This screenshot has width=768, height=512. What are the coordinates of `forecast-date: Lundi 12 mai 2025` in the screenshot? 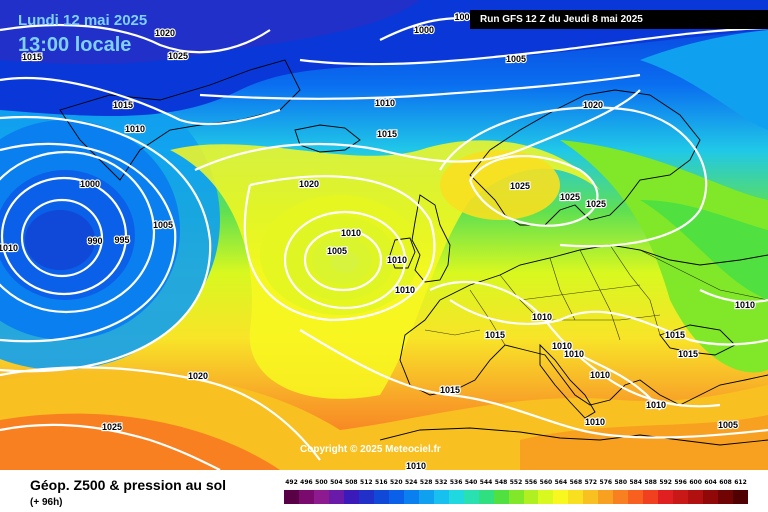 It's located at (83, 20).